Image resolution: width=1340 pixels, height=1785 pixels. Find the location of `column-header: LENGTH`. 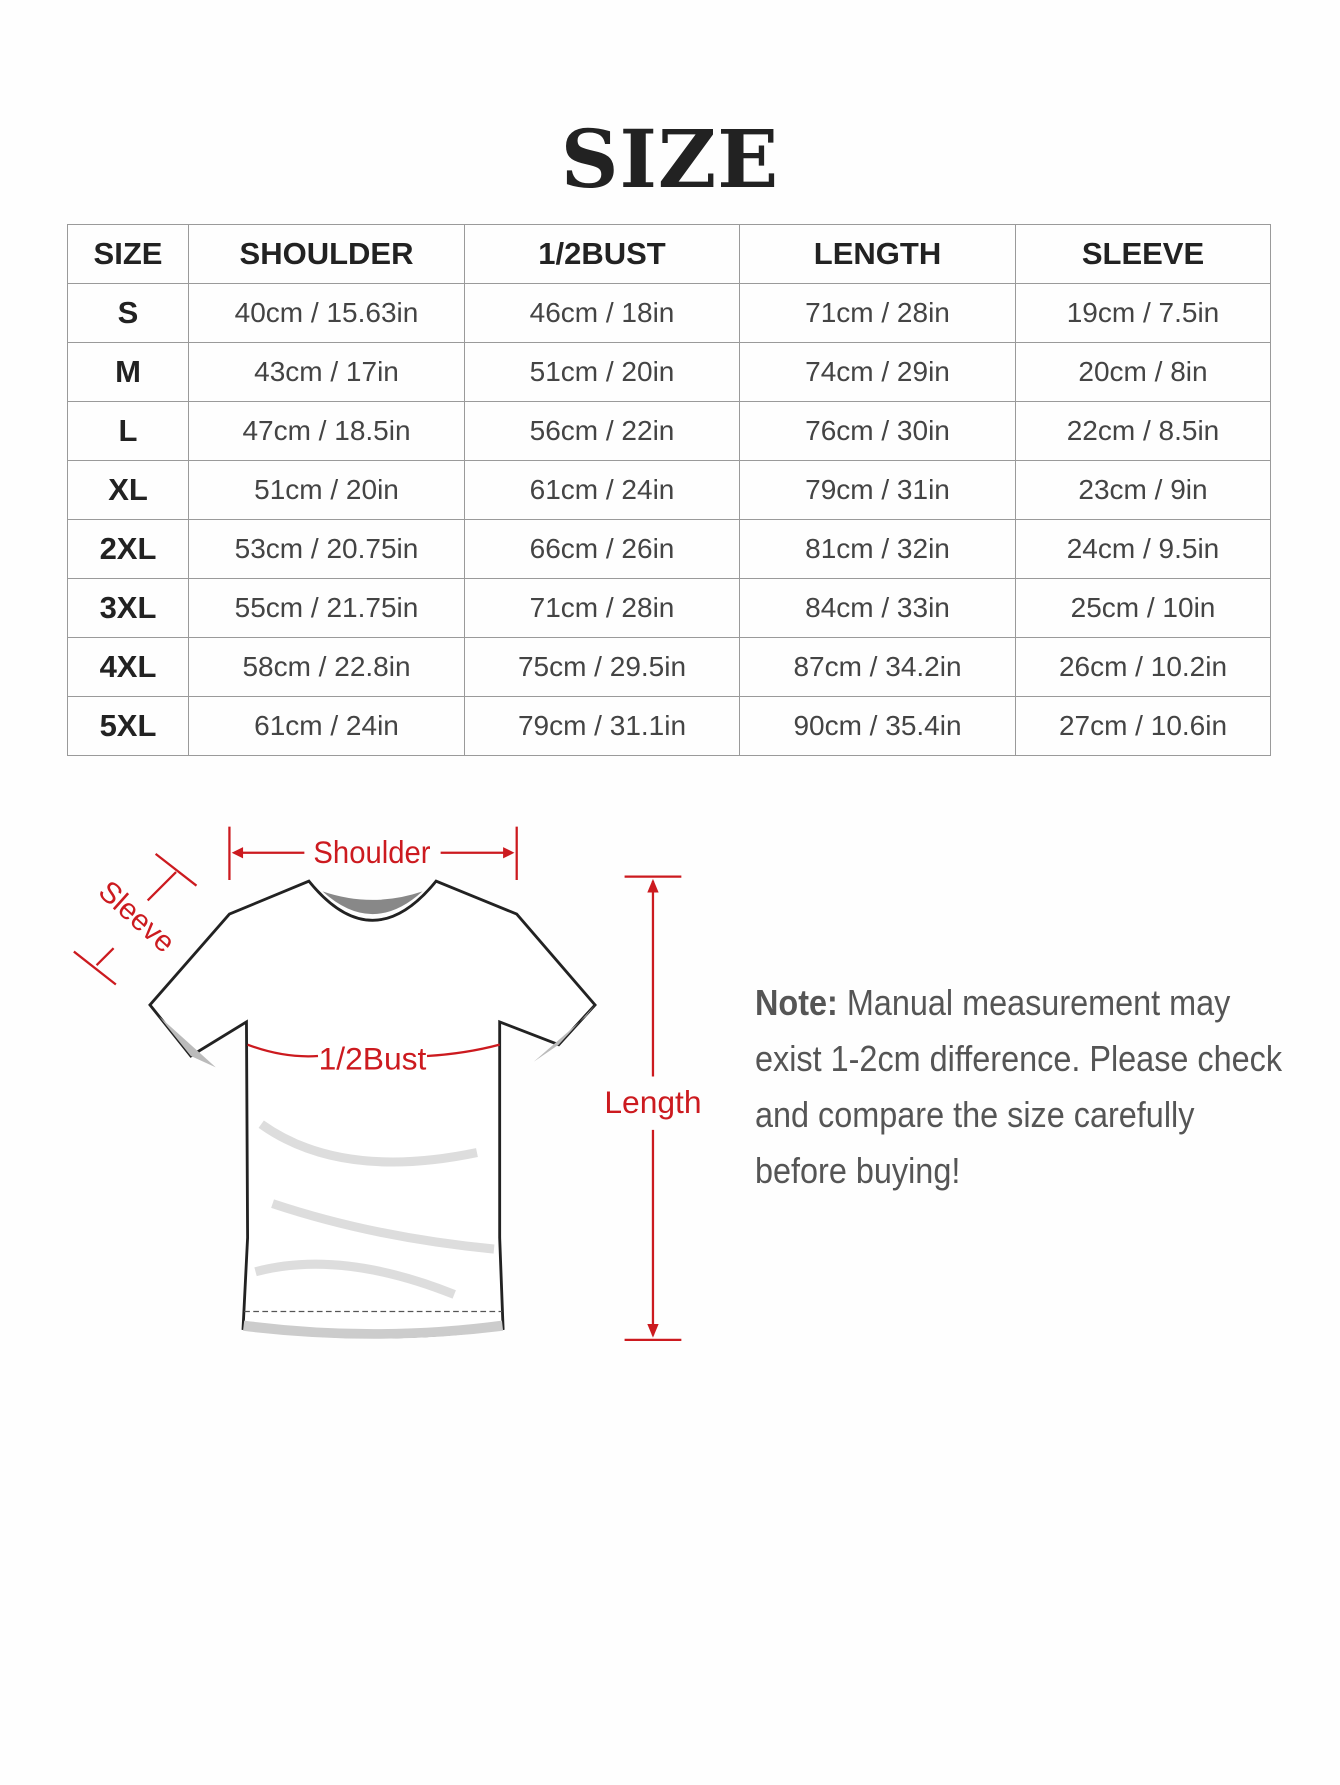

column-header: LENGTH is located at coordinates (877, 254).